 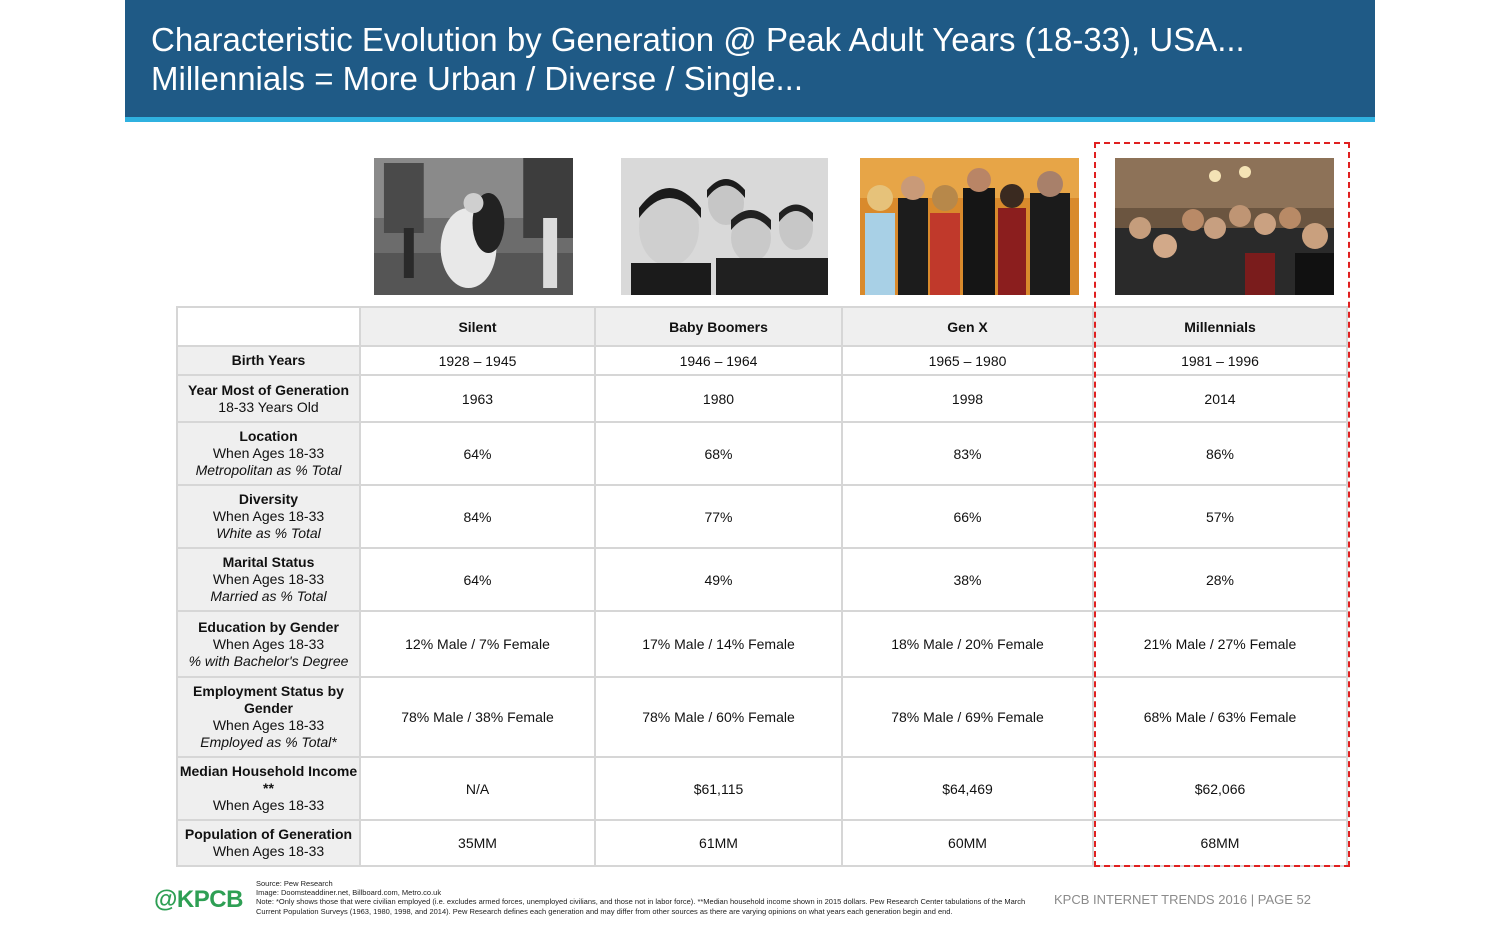 What do you see at coordinates (718, 453) in the screenshot?
I see `table-cell: 68%` at bounding box center [718, 453].